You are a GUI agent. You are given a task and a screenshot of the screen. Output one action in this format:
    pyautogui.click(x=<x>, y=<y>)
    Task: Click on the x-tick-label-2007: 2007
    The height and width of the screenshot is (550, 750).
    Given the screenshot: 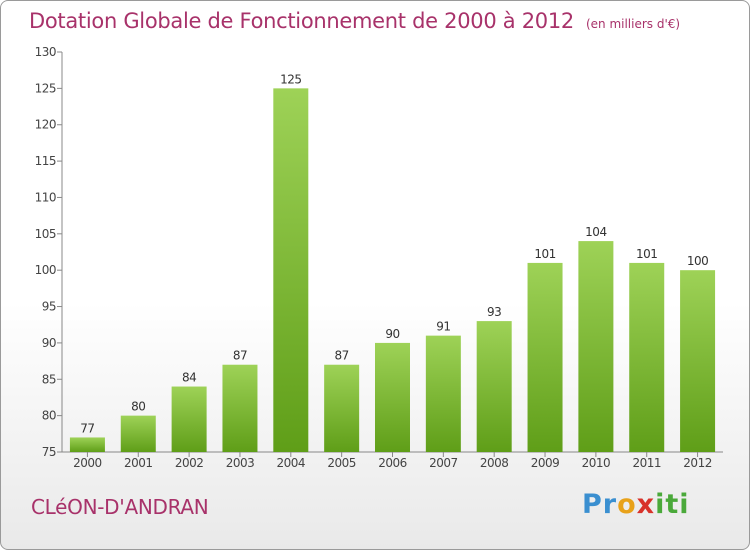 What is the action you would take?
    pyautogui.click(x=443, y=463)
    